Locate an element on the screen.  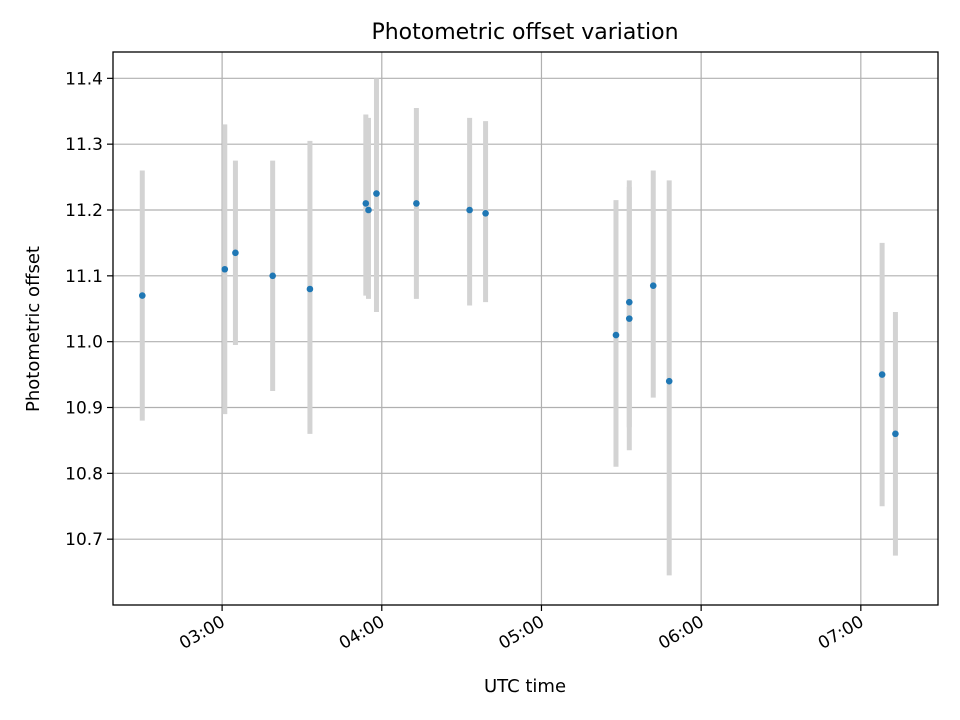
y-tick-label: 10.8 is located at coordinates (84, 474).